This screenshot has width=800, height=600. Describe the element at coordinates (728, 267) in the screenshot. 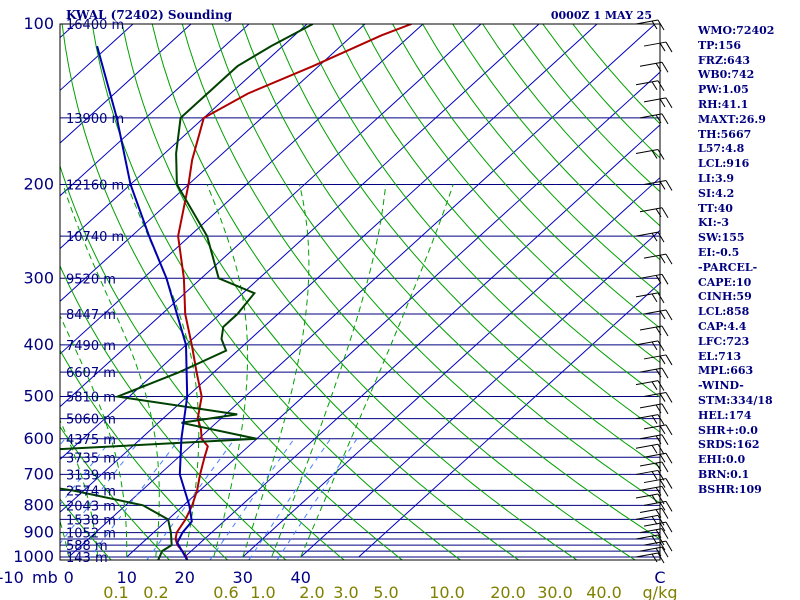

I see `stat-line: -PARCEL-` at that location.